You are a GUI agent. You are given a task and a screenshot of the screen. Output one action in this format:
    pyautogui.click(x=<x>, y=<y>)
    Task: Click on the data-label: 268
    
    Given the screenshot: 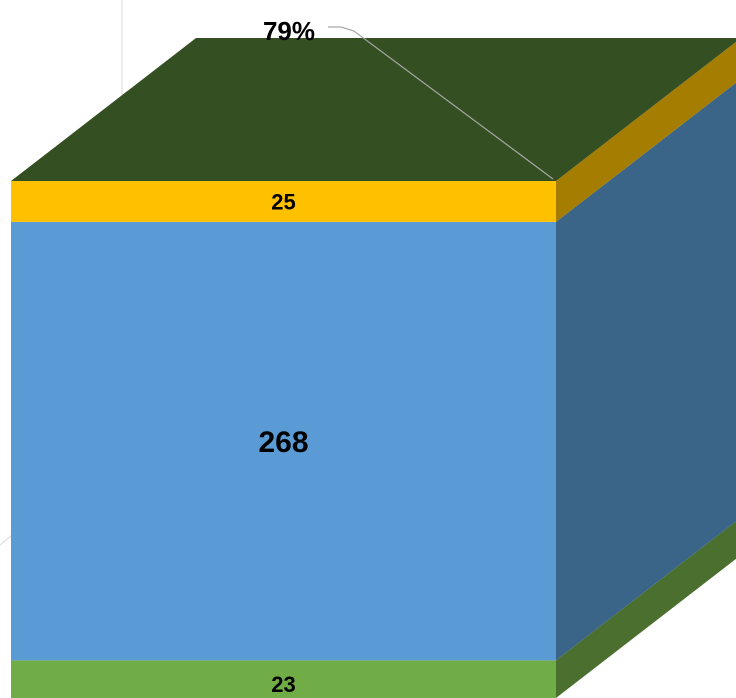 What is the action you would take?
    pyautogui.click(x=283, y=442)
    